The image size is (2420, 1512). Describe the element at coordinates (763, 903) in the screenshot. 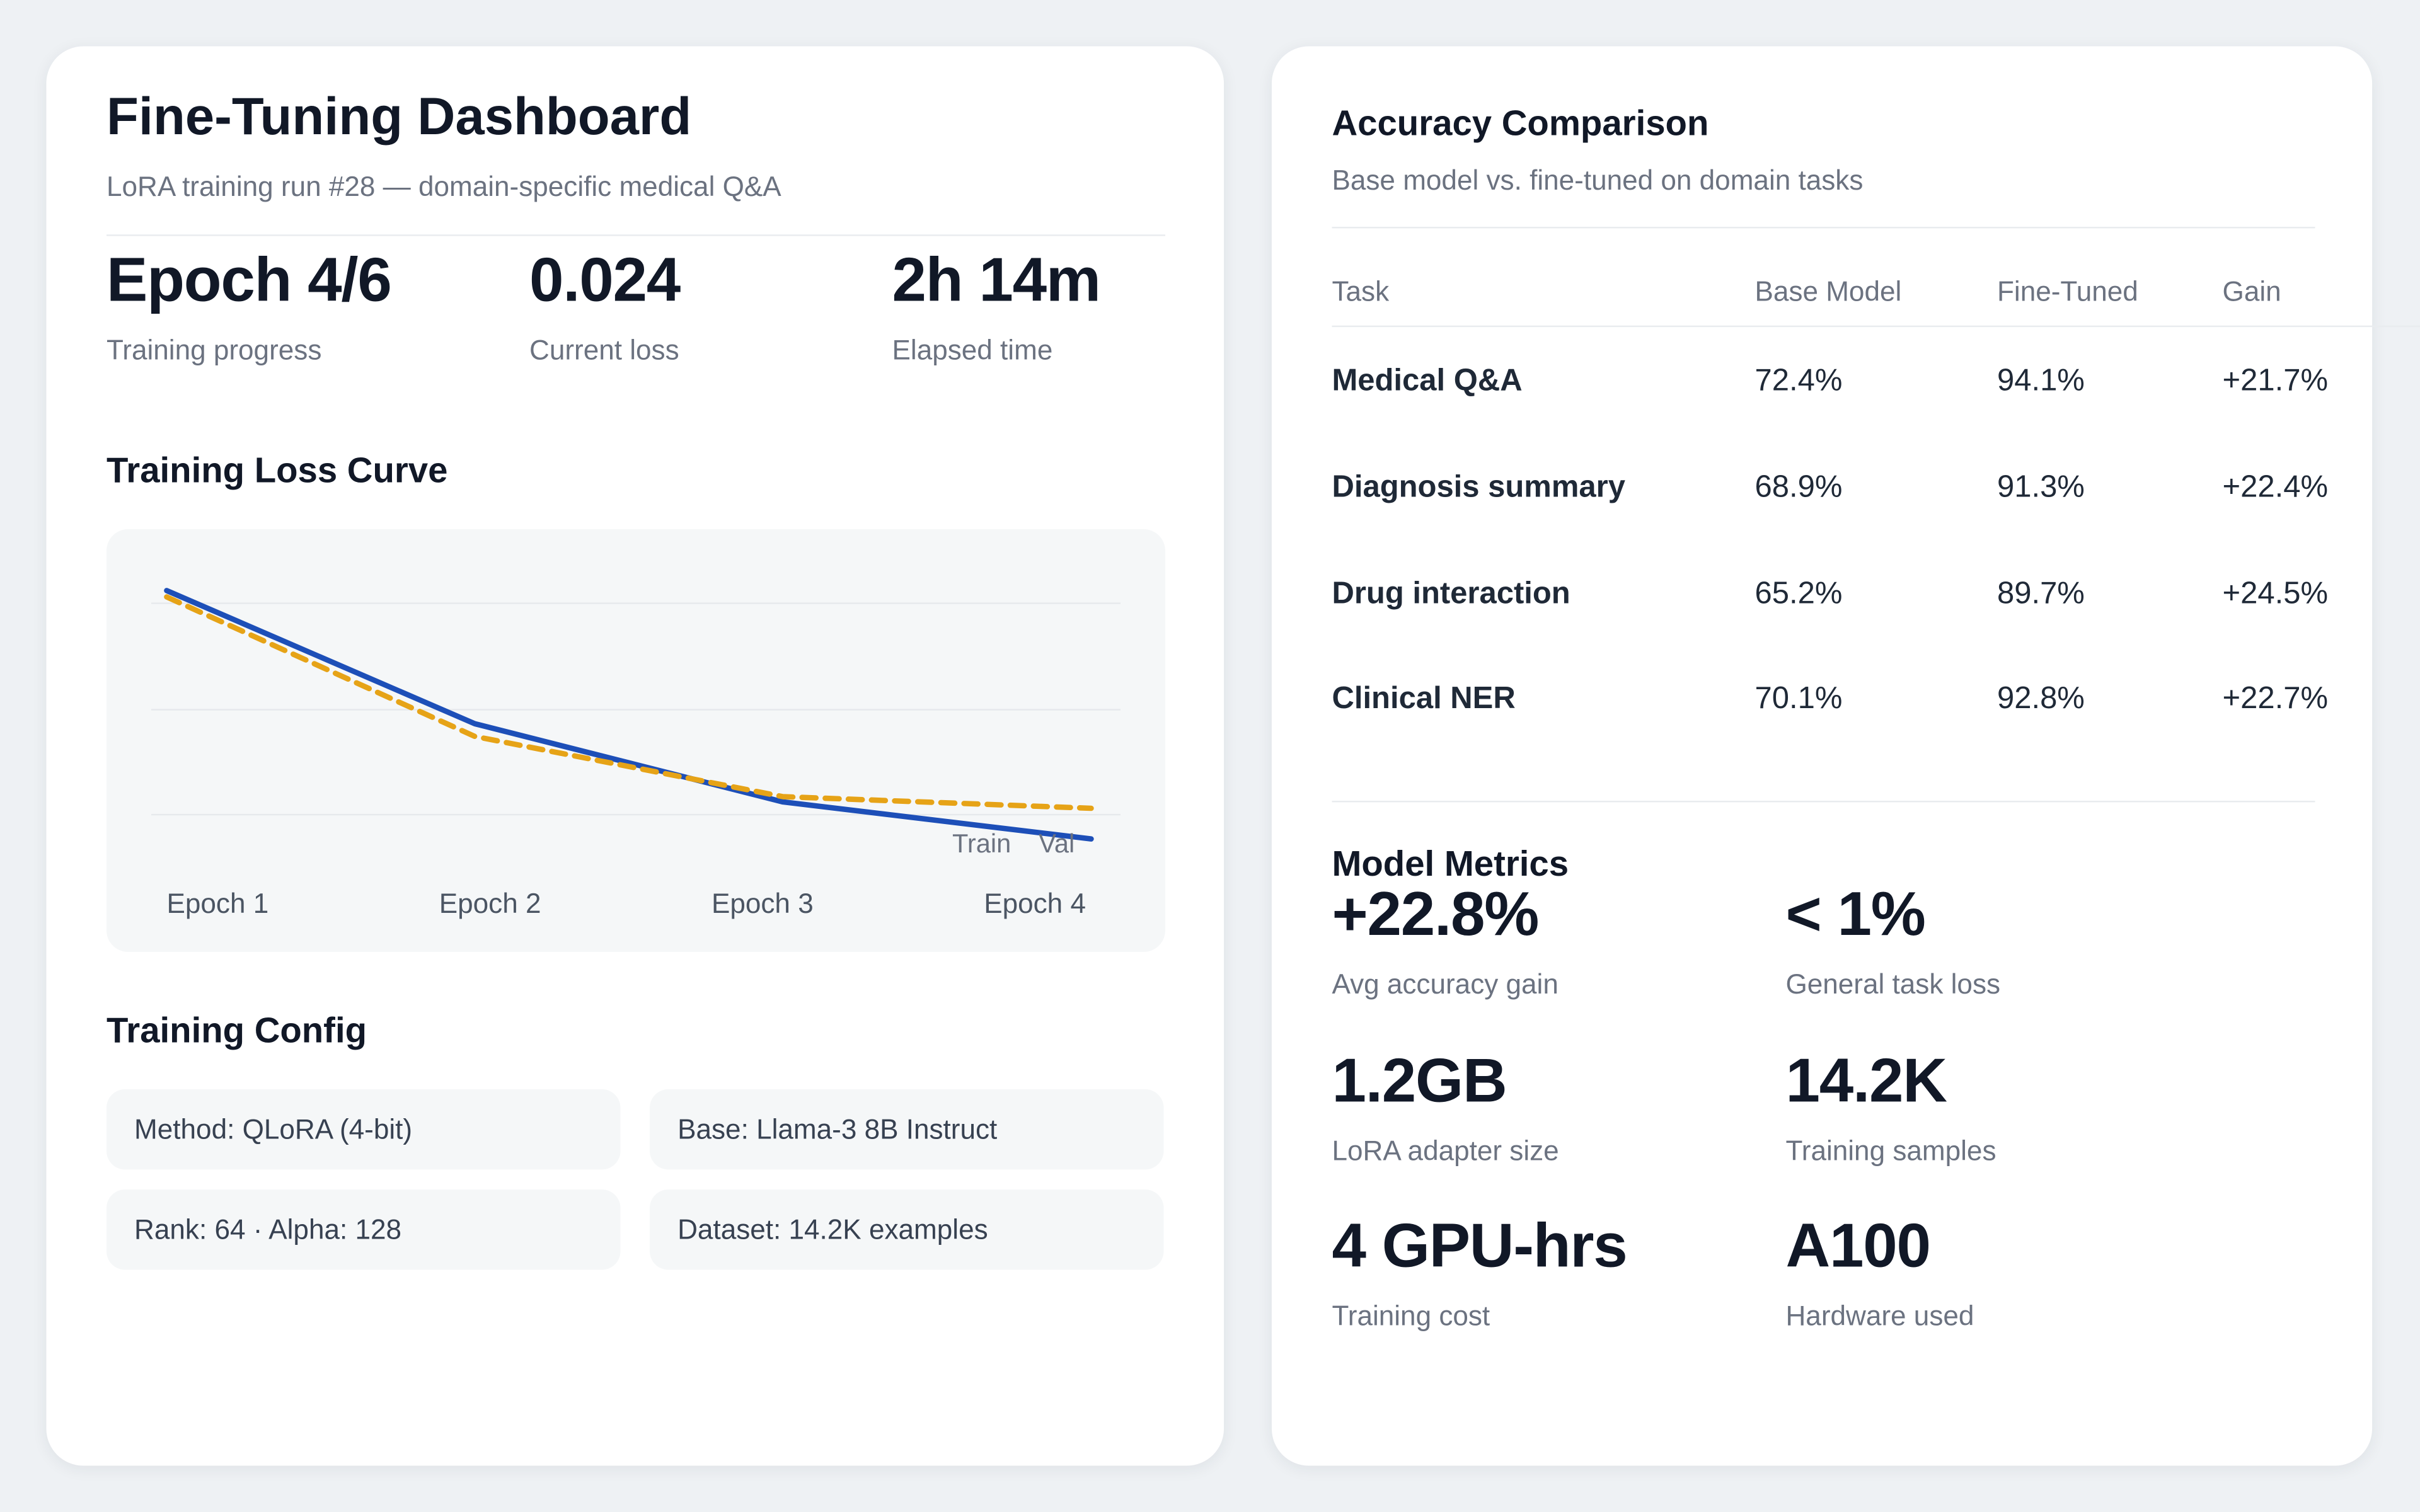

I see `x-tick-label: Epoch 3` at that location.